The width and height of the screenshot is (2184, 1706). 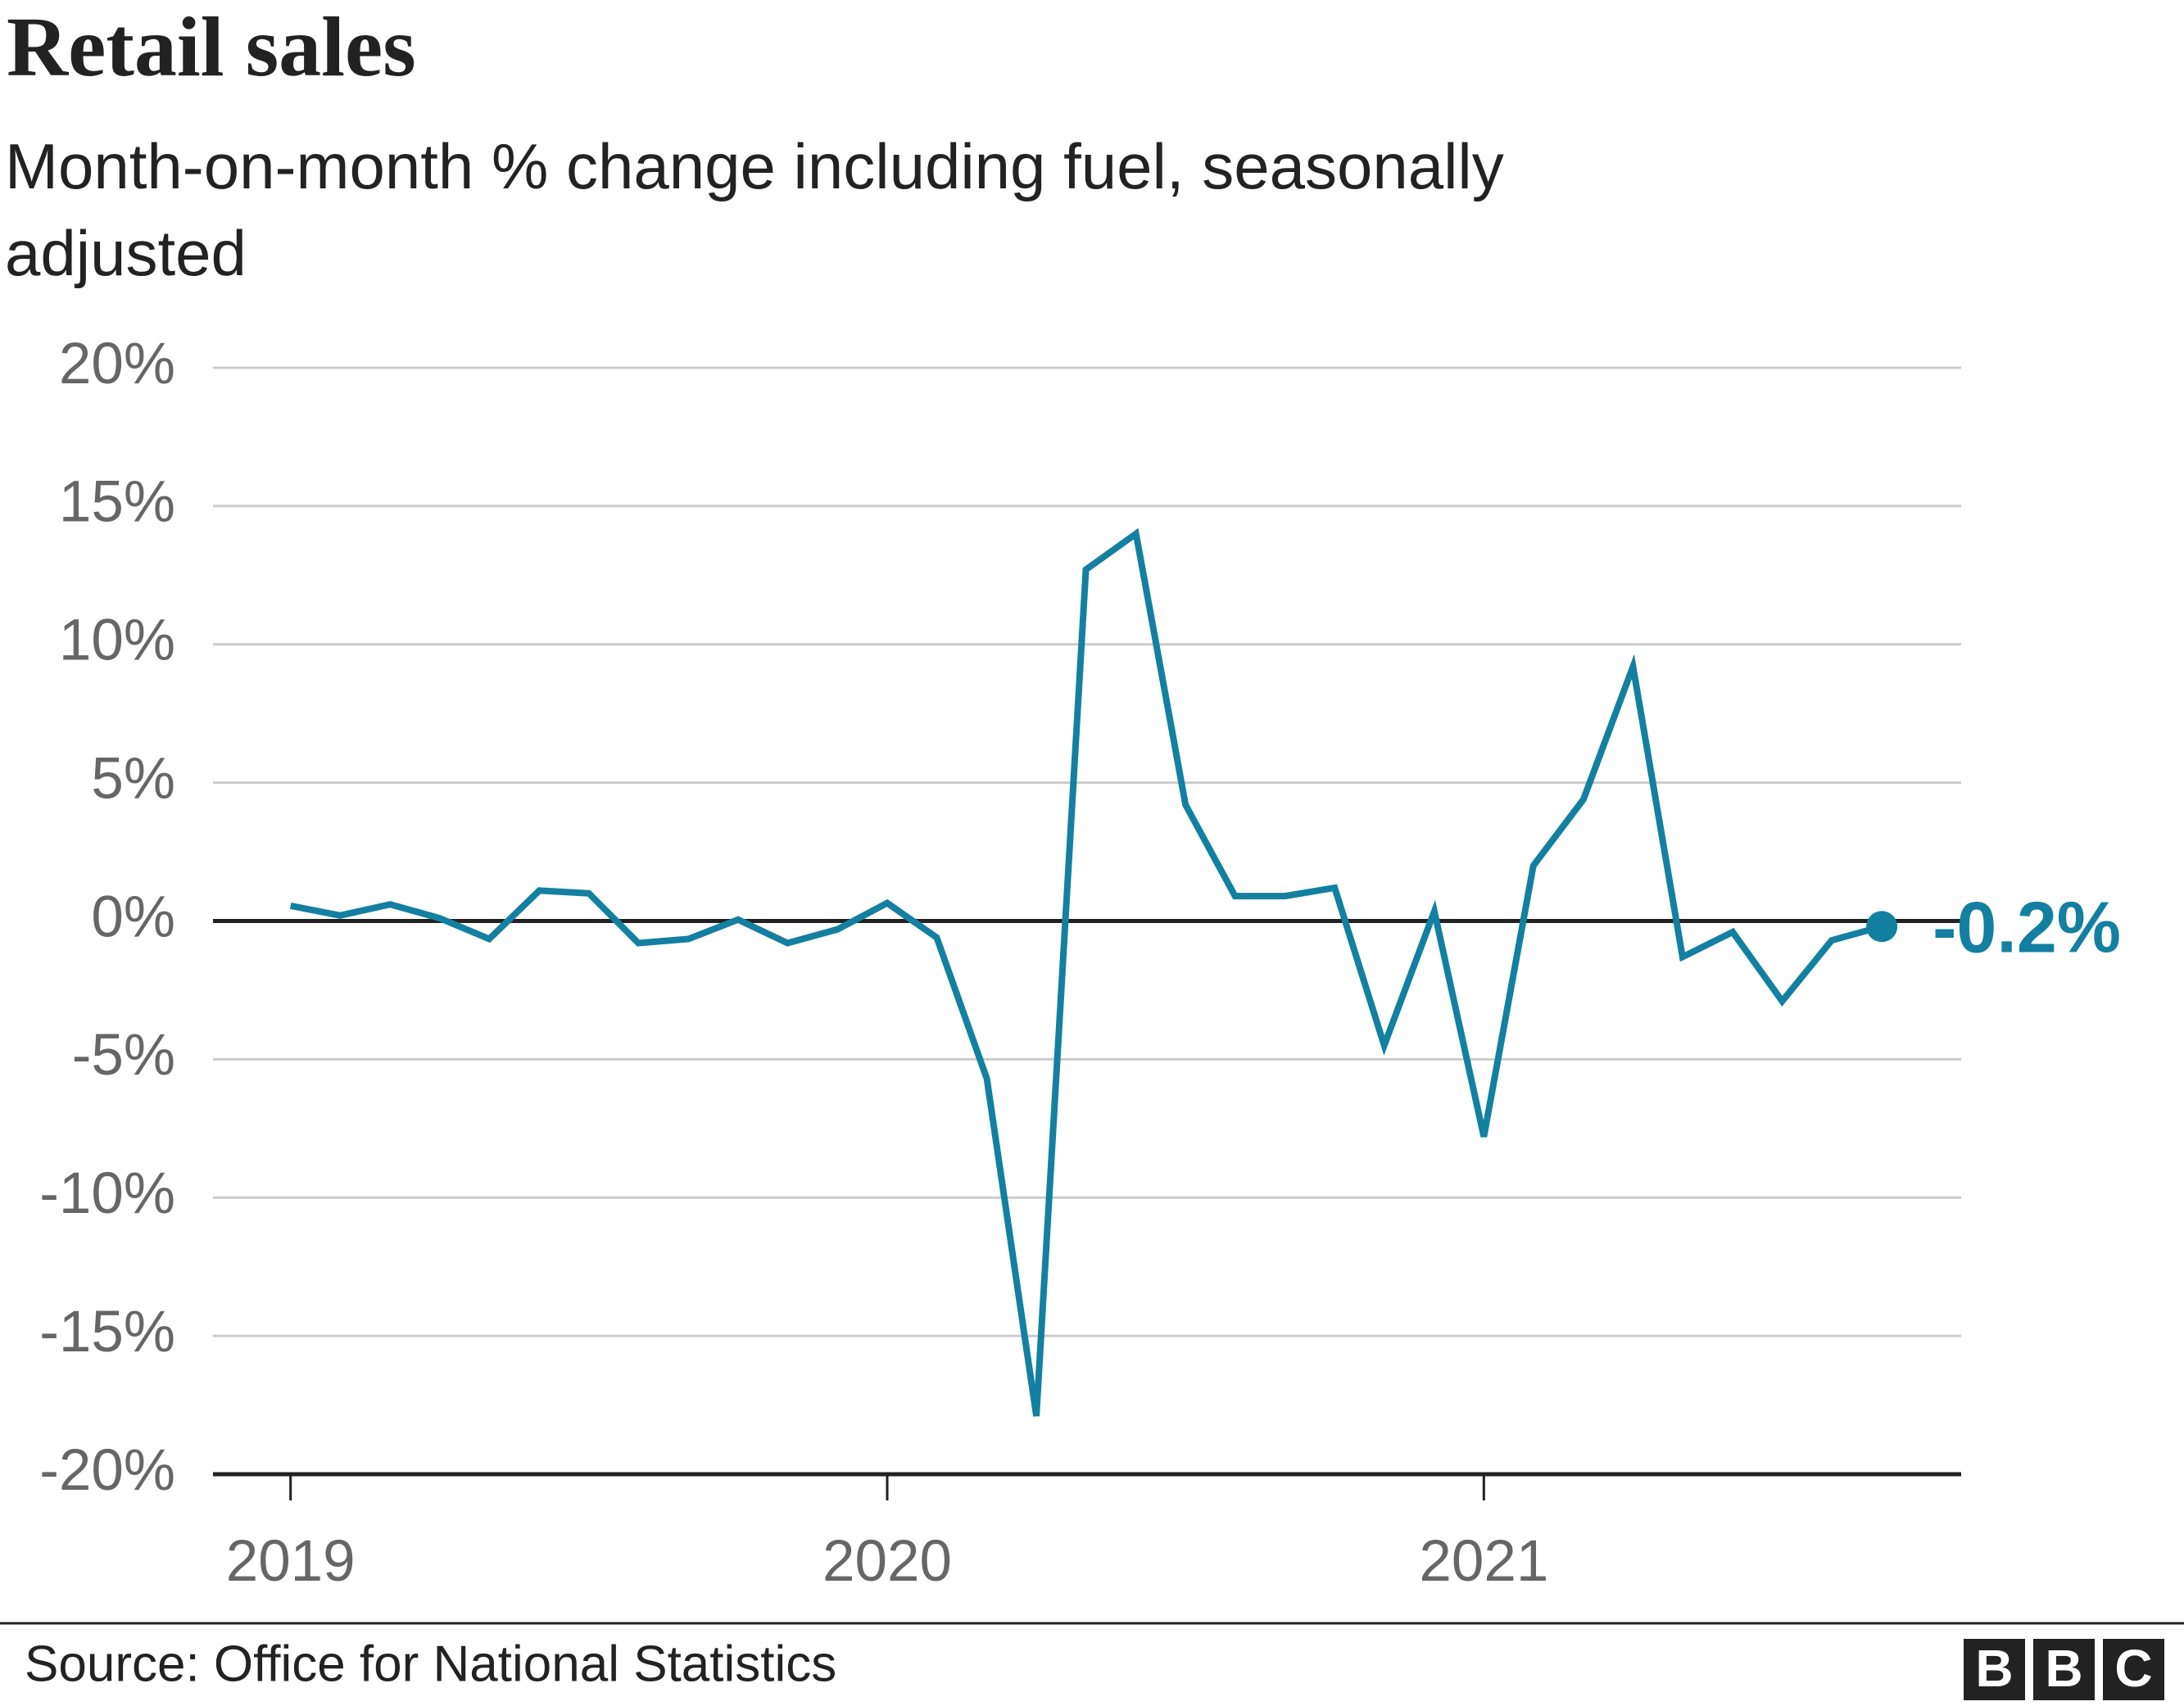 What do you see at coordinates (107, 1332) in the screenshot?
I see `y-tick-label: -15%` at bounding box center [107, 1332].